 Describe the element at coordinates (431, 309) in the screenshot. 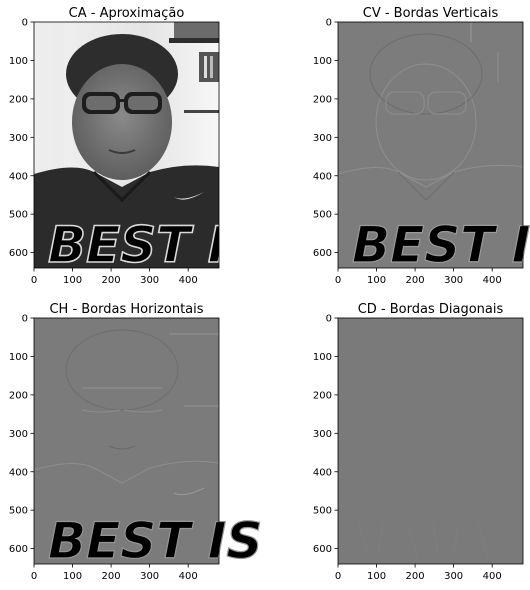

I see `chart-title: CD - Bordas Diagonais` at that location.